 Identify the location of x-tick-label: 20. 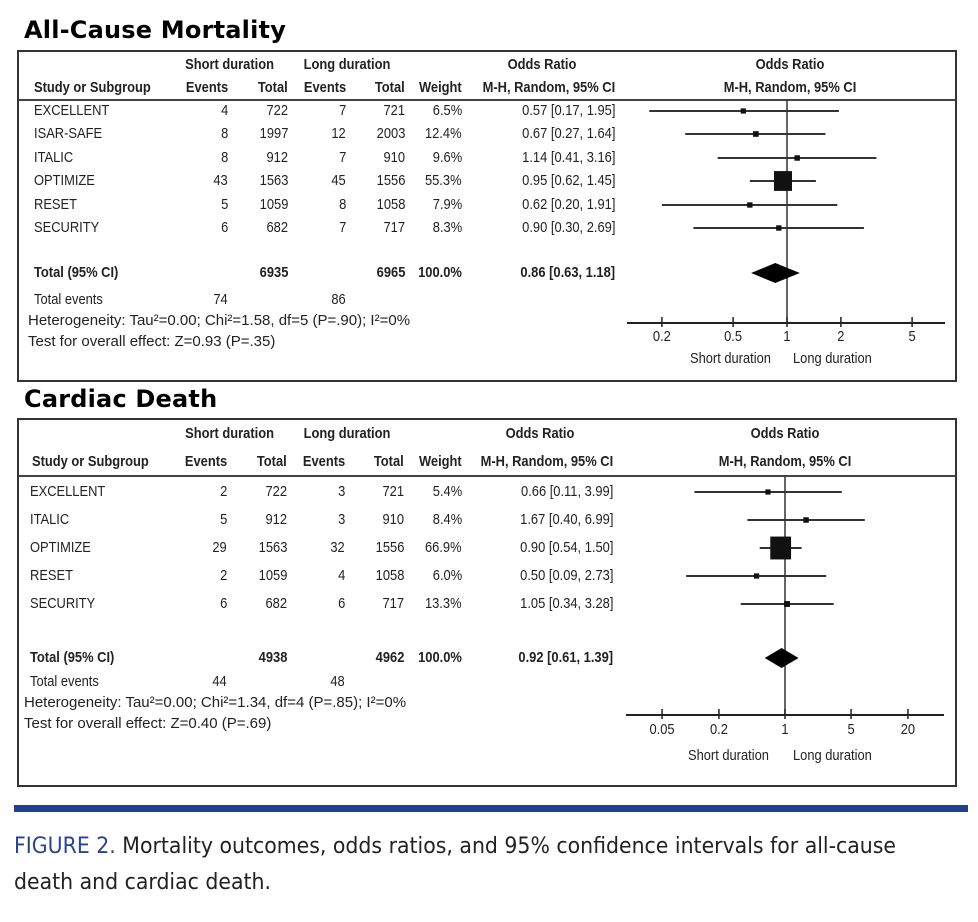
(908, 728).